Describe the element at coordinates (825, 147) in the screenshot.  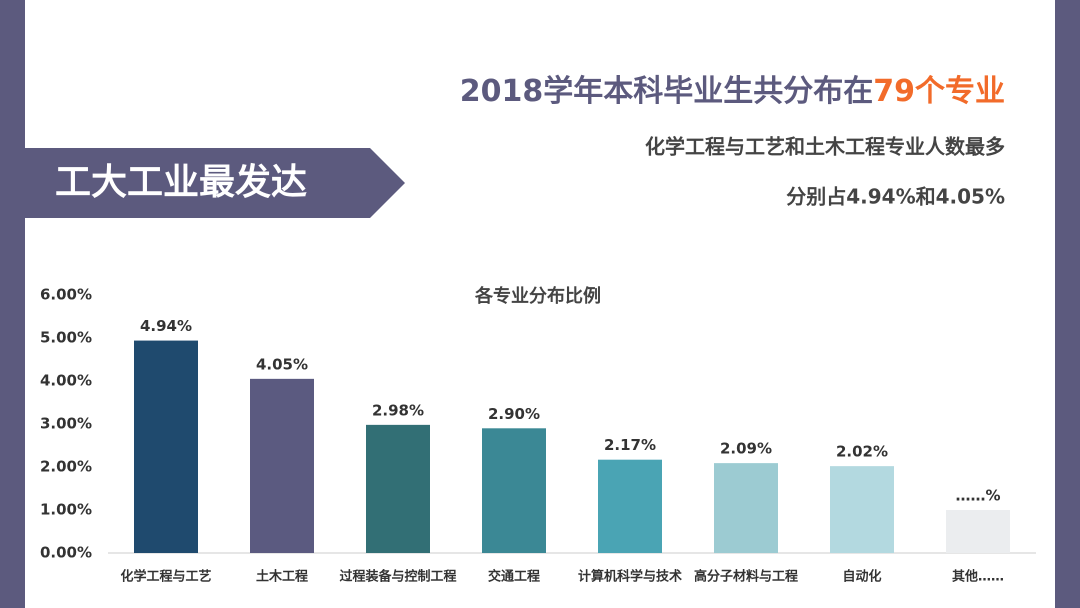
I see `subtitle-line: 化学工程与工艺和土木工程专业人数最多` at that location.